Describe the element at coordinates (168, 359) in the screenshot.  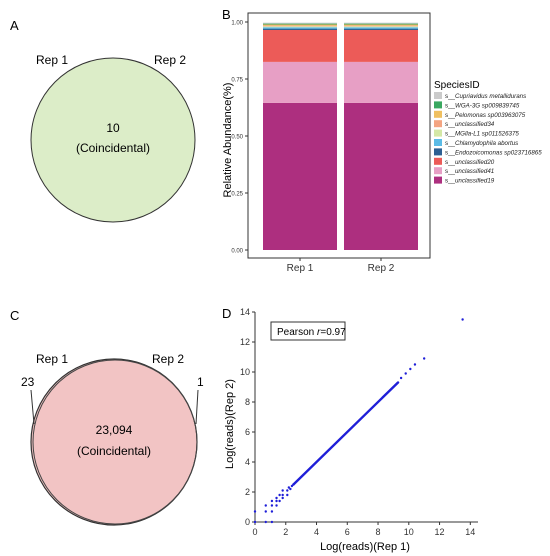
I see `venn-c-right-label: Rep 2` at that location.